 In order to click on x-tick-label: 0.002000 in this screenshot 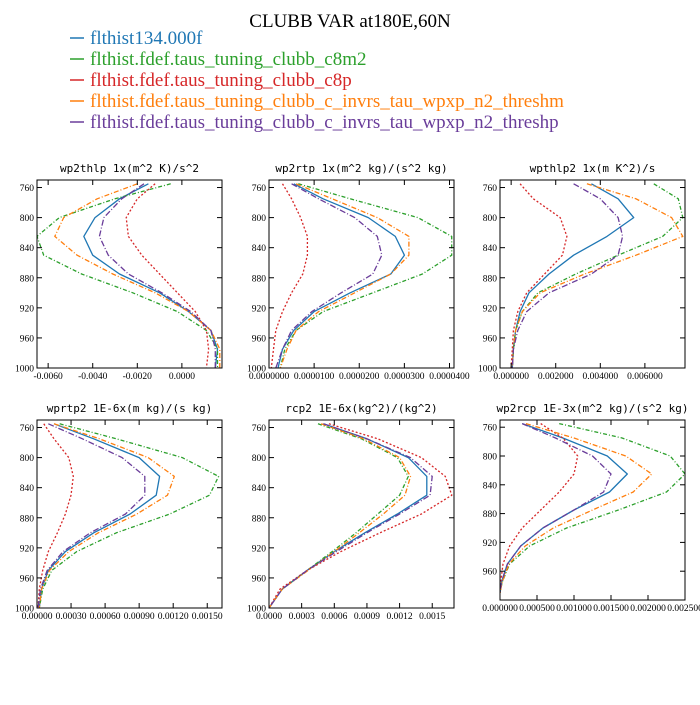, I will do `click(556, 377)`.